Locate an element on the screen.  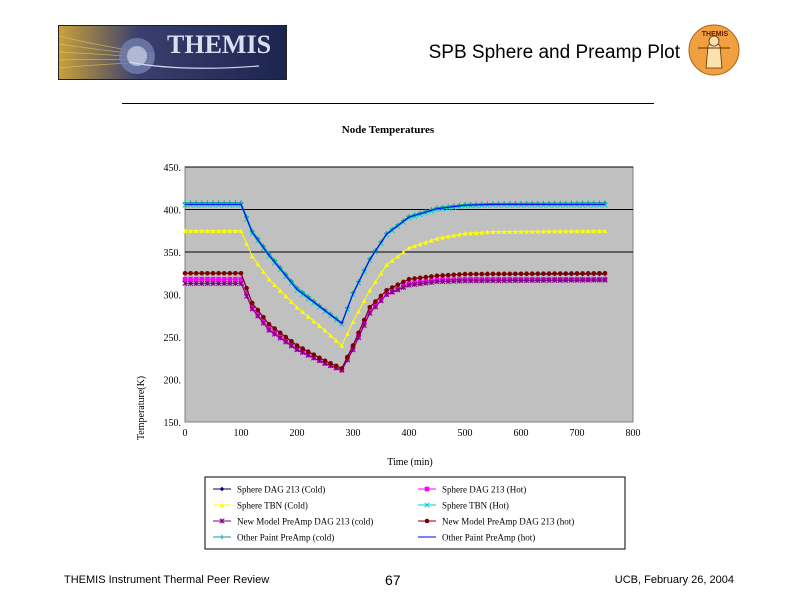
legend-item-7: Other Paint PreAmp (hot) is located at coordinates (476, 538).